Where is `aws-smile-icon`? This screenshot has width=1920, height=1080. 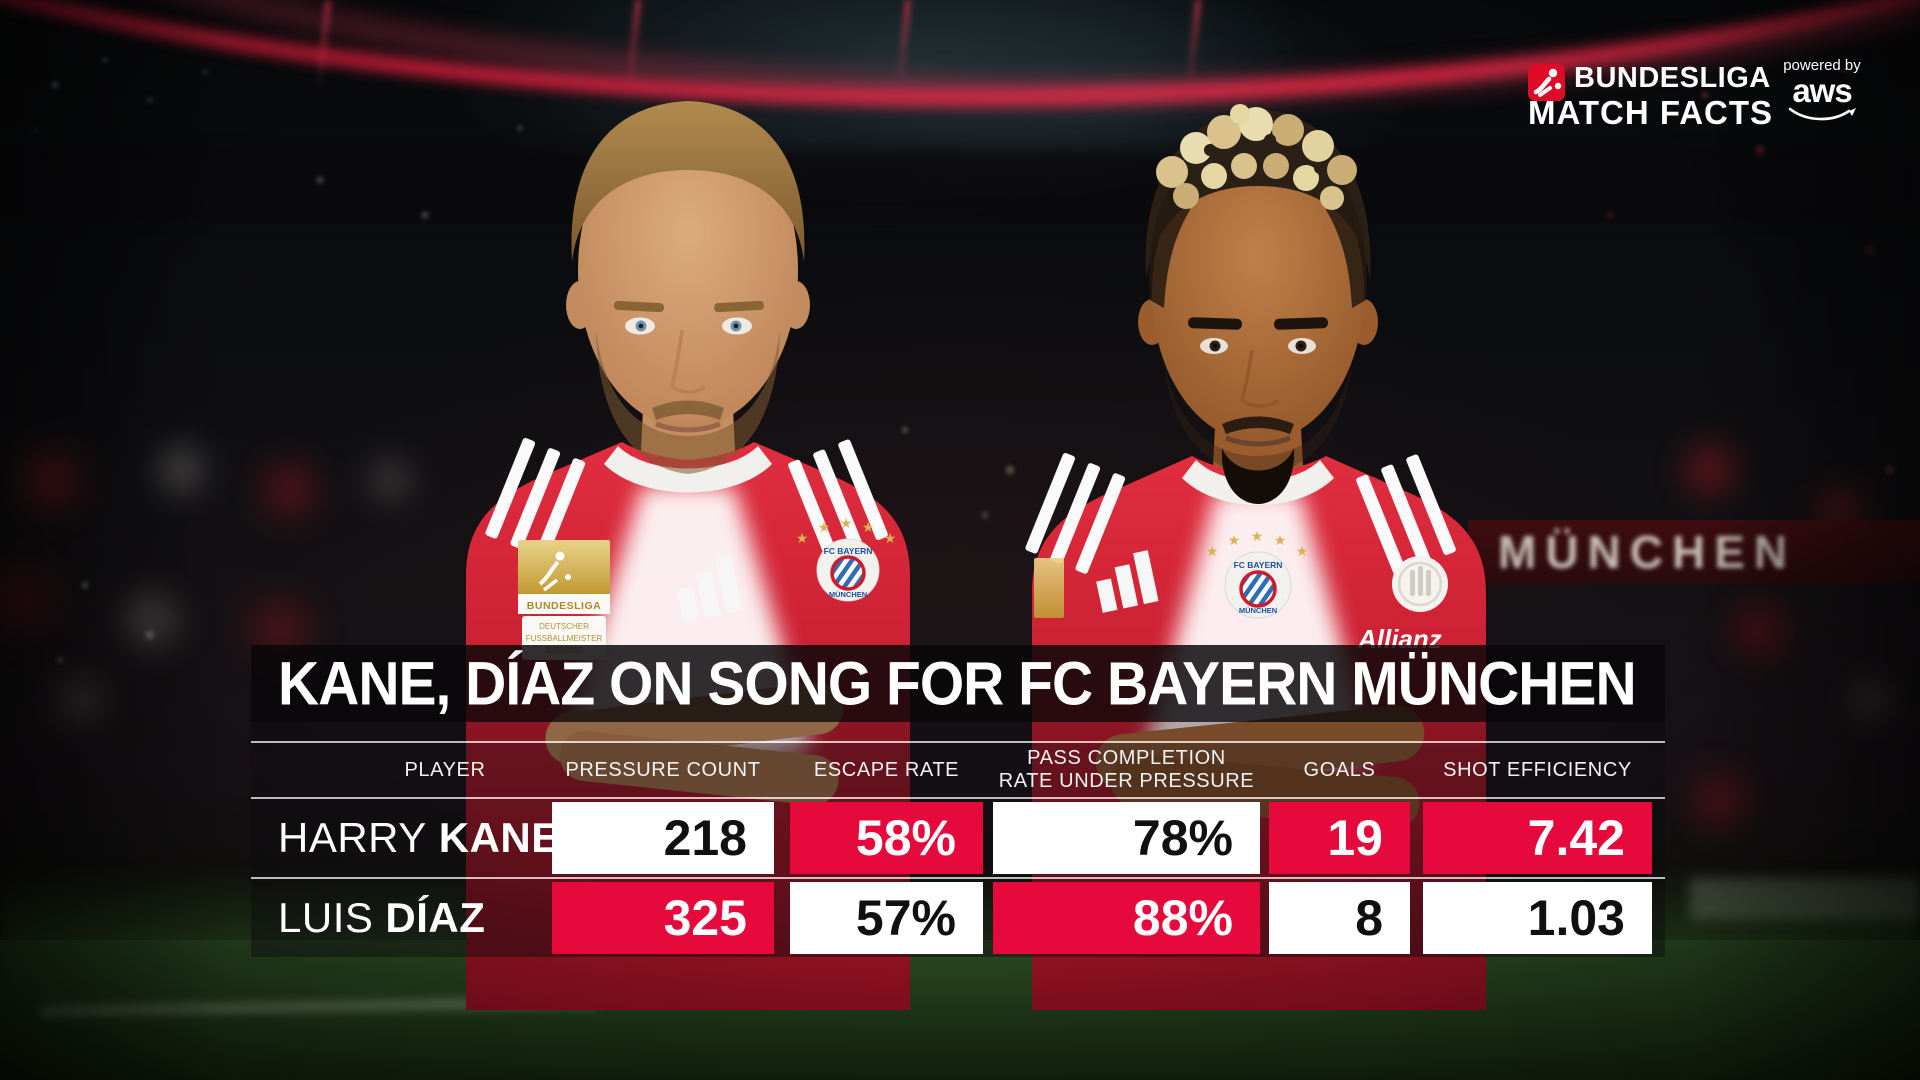
aws-smile-icon is located at coordinates (1822, 114).